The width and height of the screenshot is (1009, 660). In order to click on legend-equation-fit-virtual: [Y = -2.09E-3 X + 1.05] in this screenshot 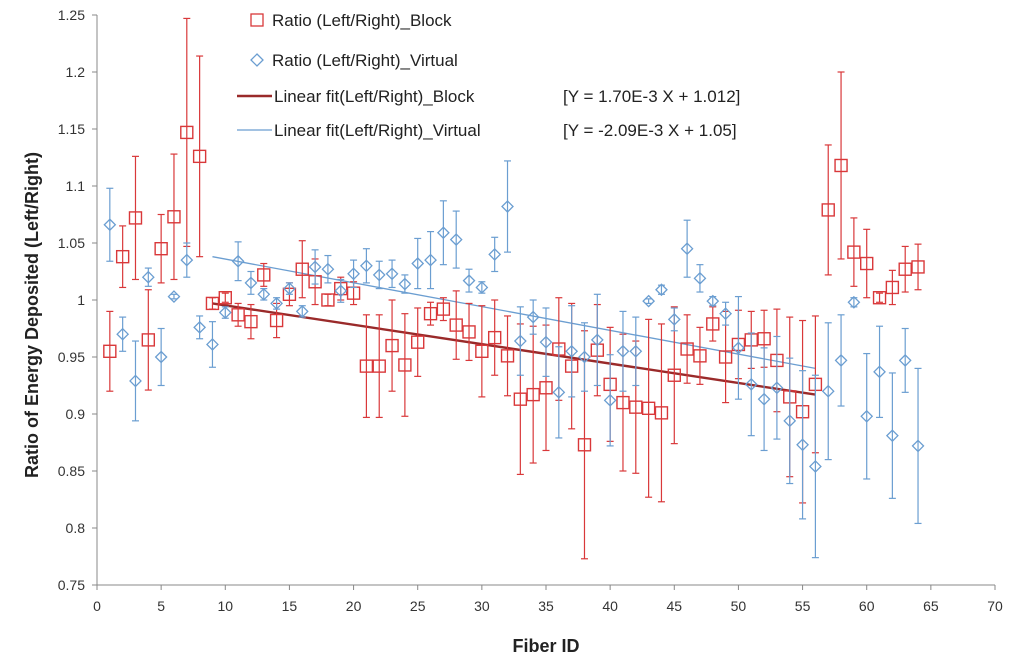, I will do `click(650, 130)`.